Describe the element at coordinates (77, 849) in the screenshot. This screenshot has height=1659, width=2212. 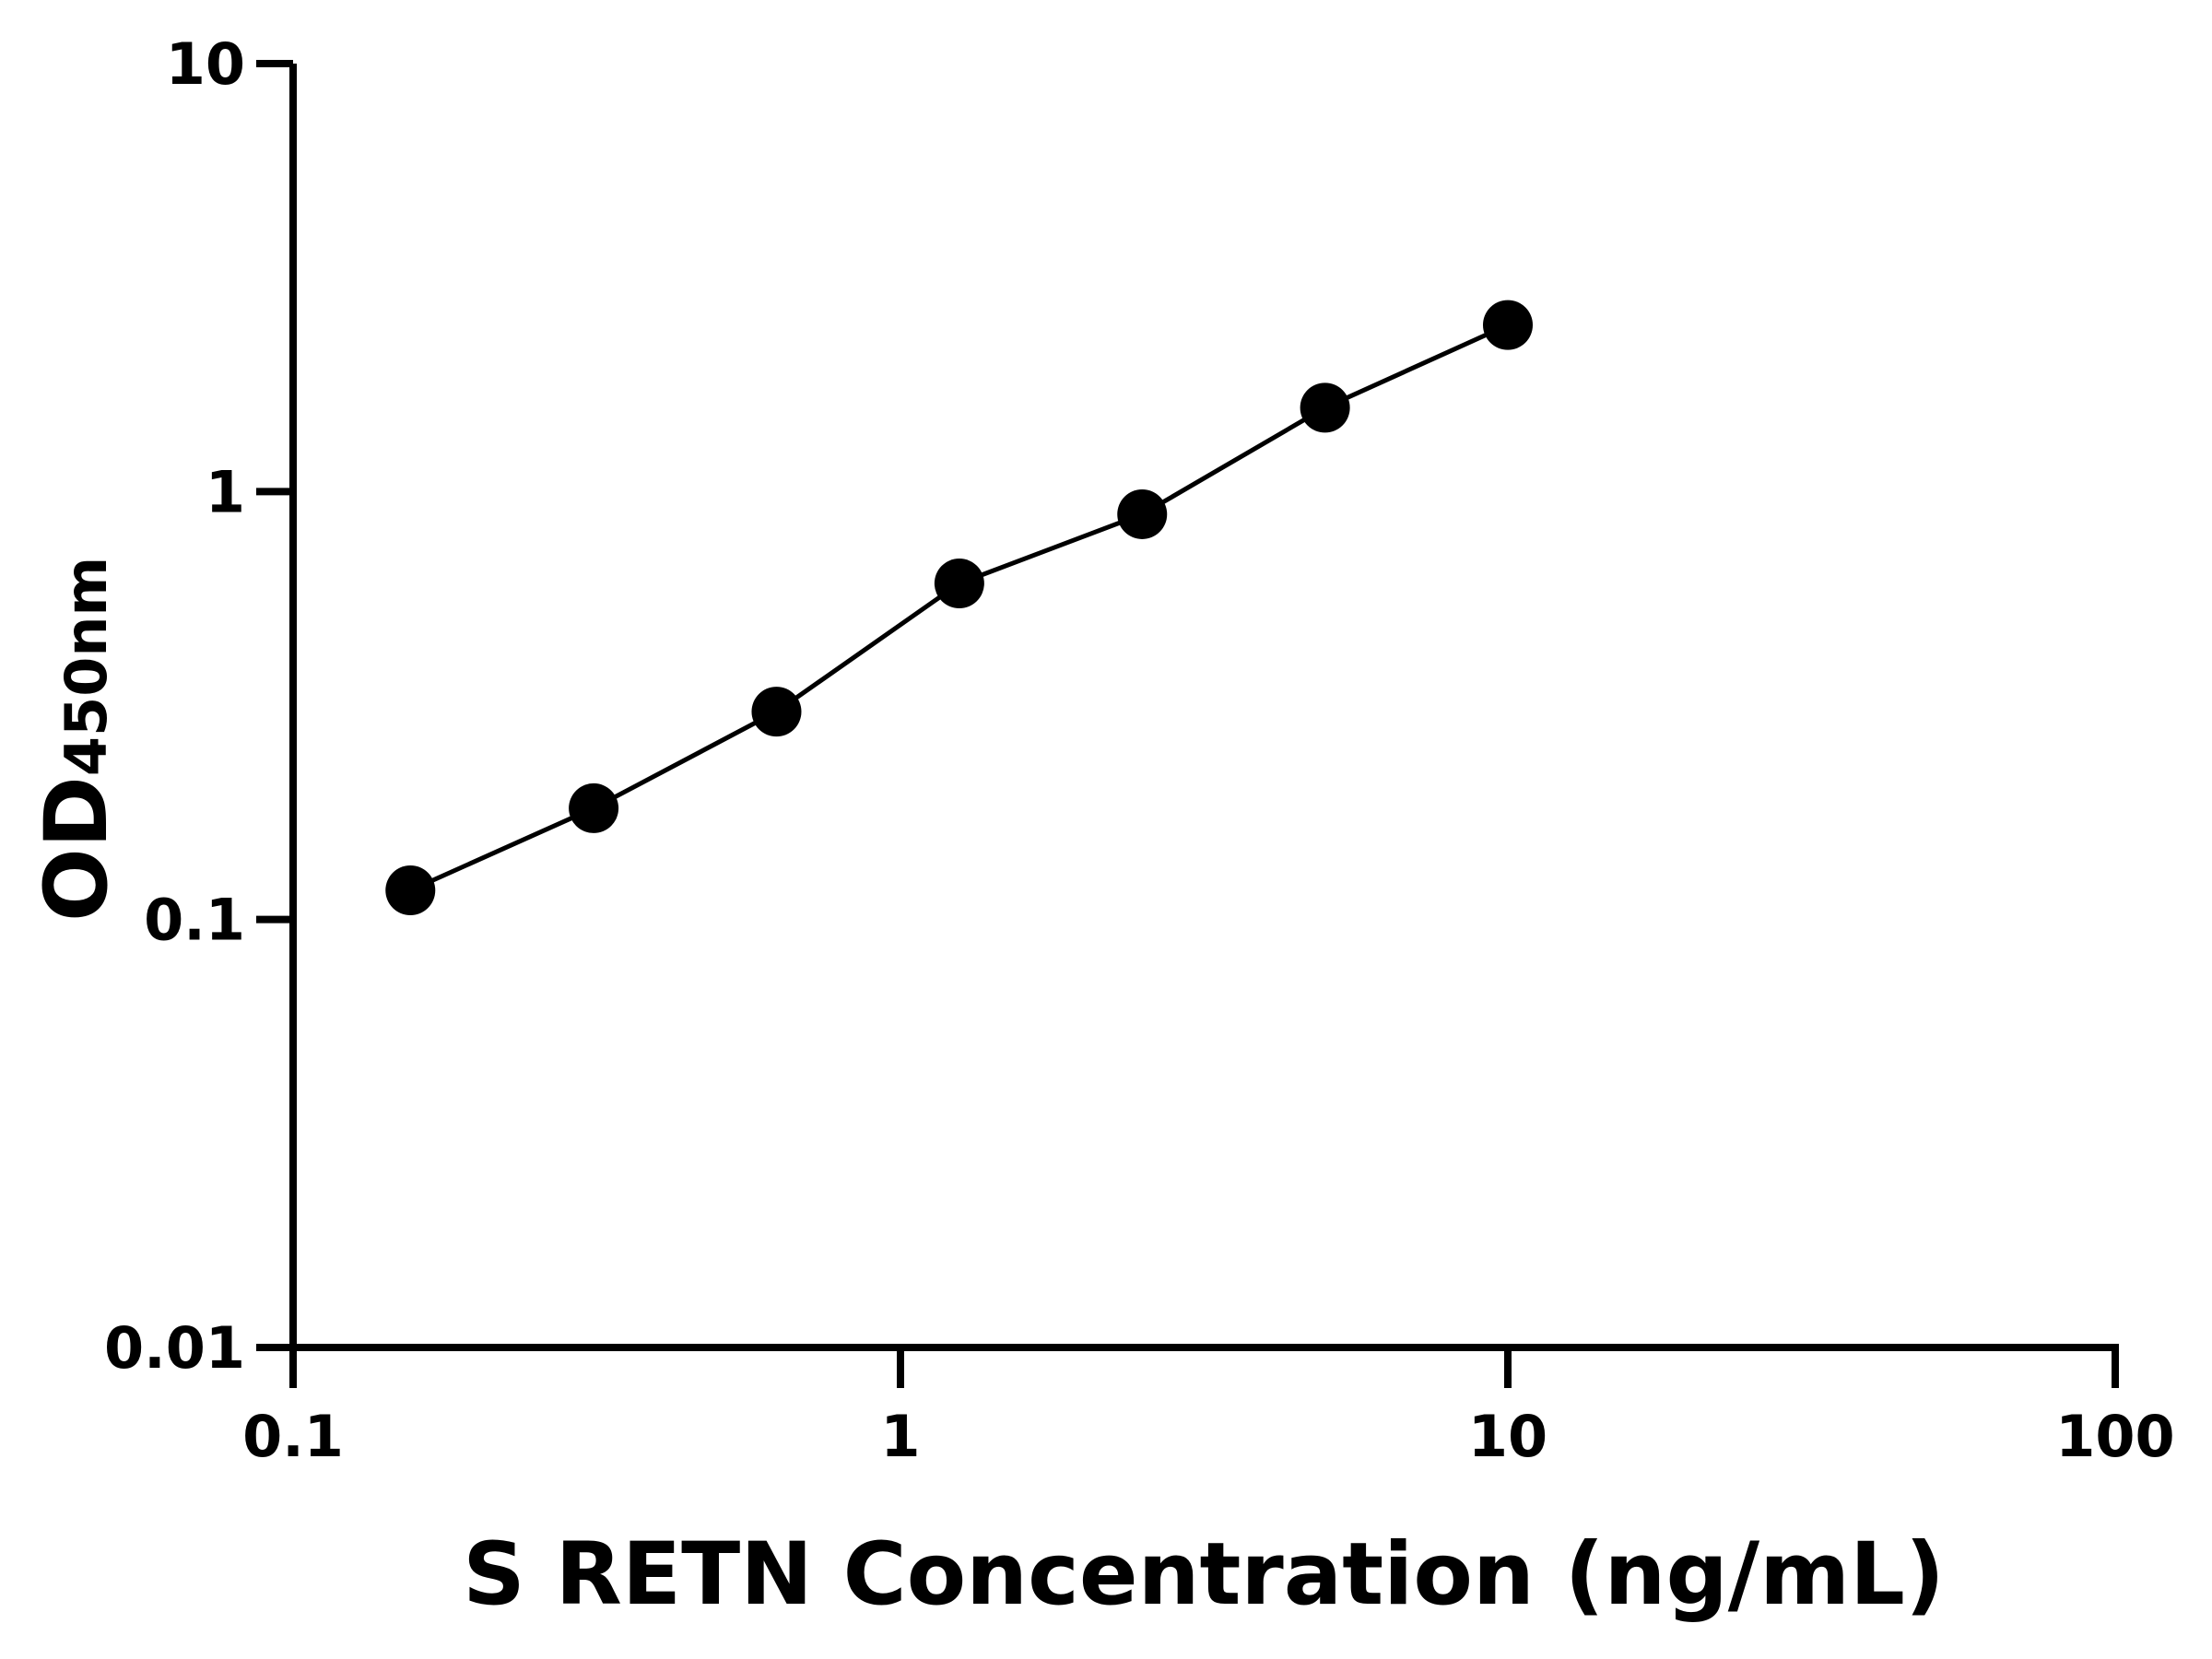
I see `y-axis-label-main: OD` at that location.